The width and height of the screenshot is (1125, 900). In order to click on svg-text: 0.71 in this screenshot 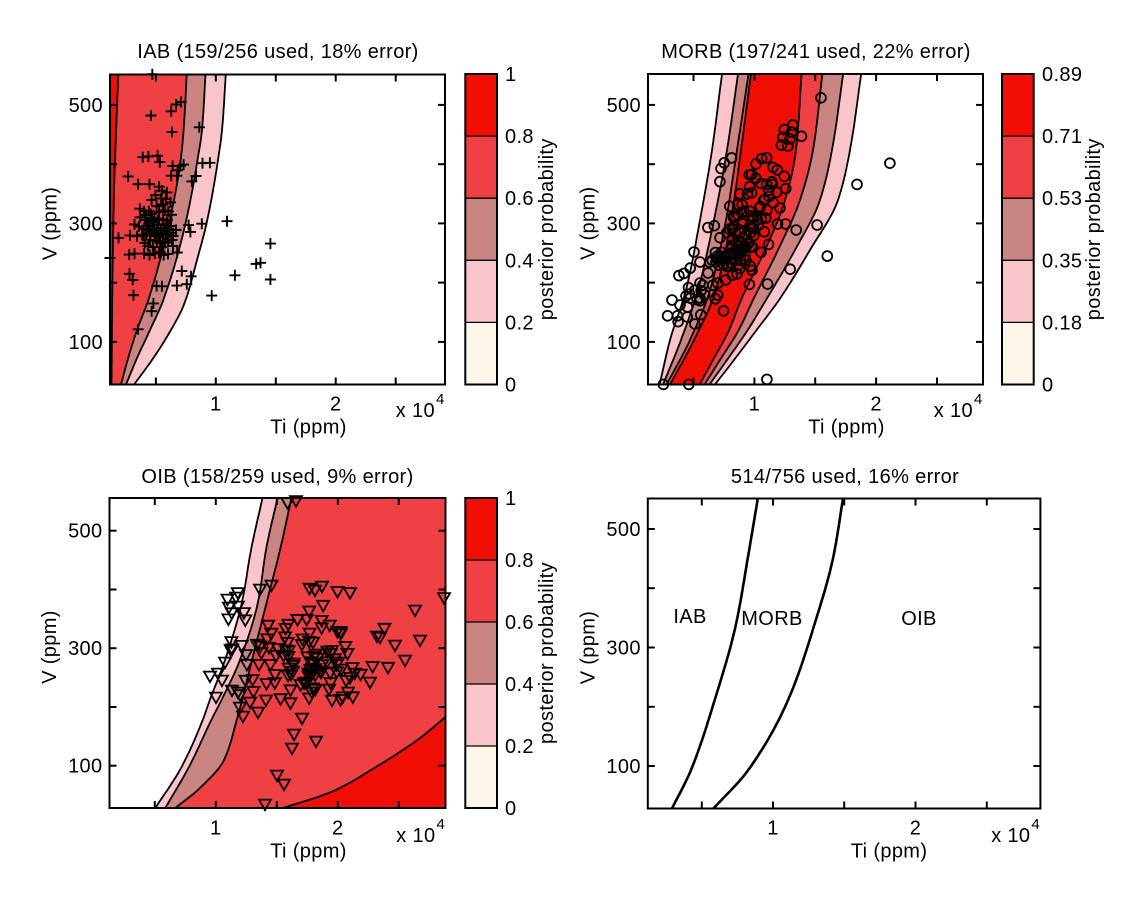, I will do `click(1062, 137)`.